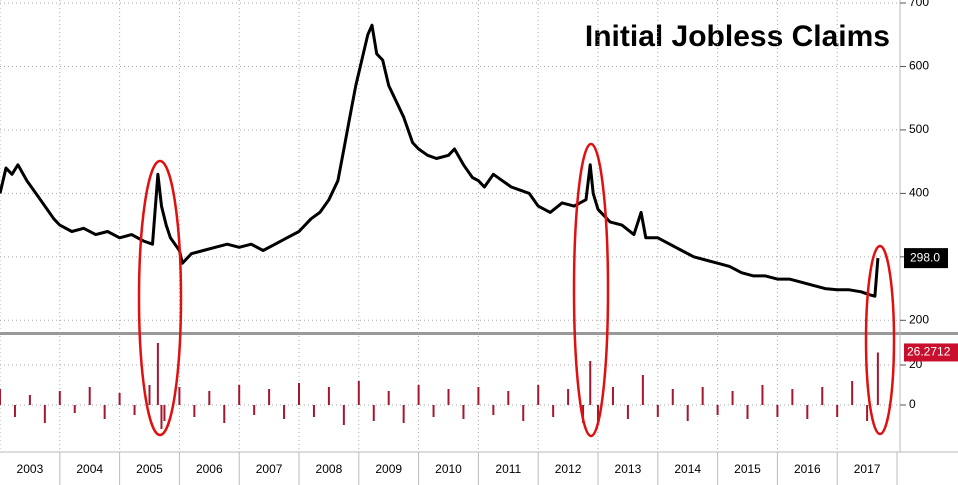 Image resolution: width=958 pixels, height=485 pixels. What do you see at coordinates (867, 469) in the screenshot?
I see `x-tick-label: 2017` at bounding box center [867, 469].